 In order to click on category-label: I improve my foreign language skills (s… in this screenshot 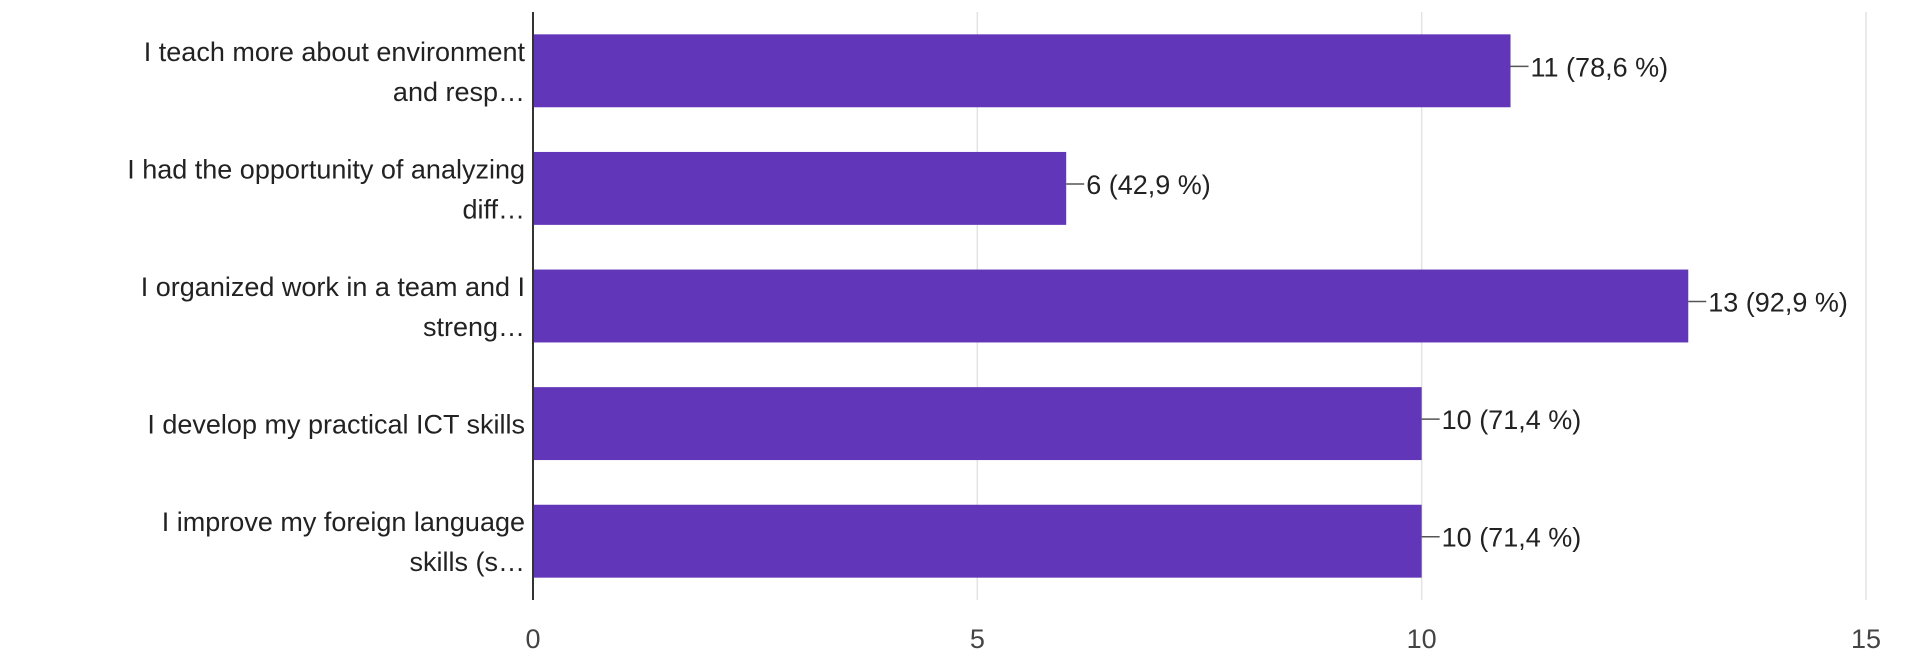, I will do `click(343, 542)`.